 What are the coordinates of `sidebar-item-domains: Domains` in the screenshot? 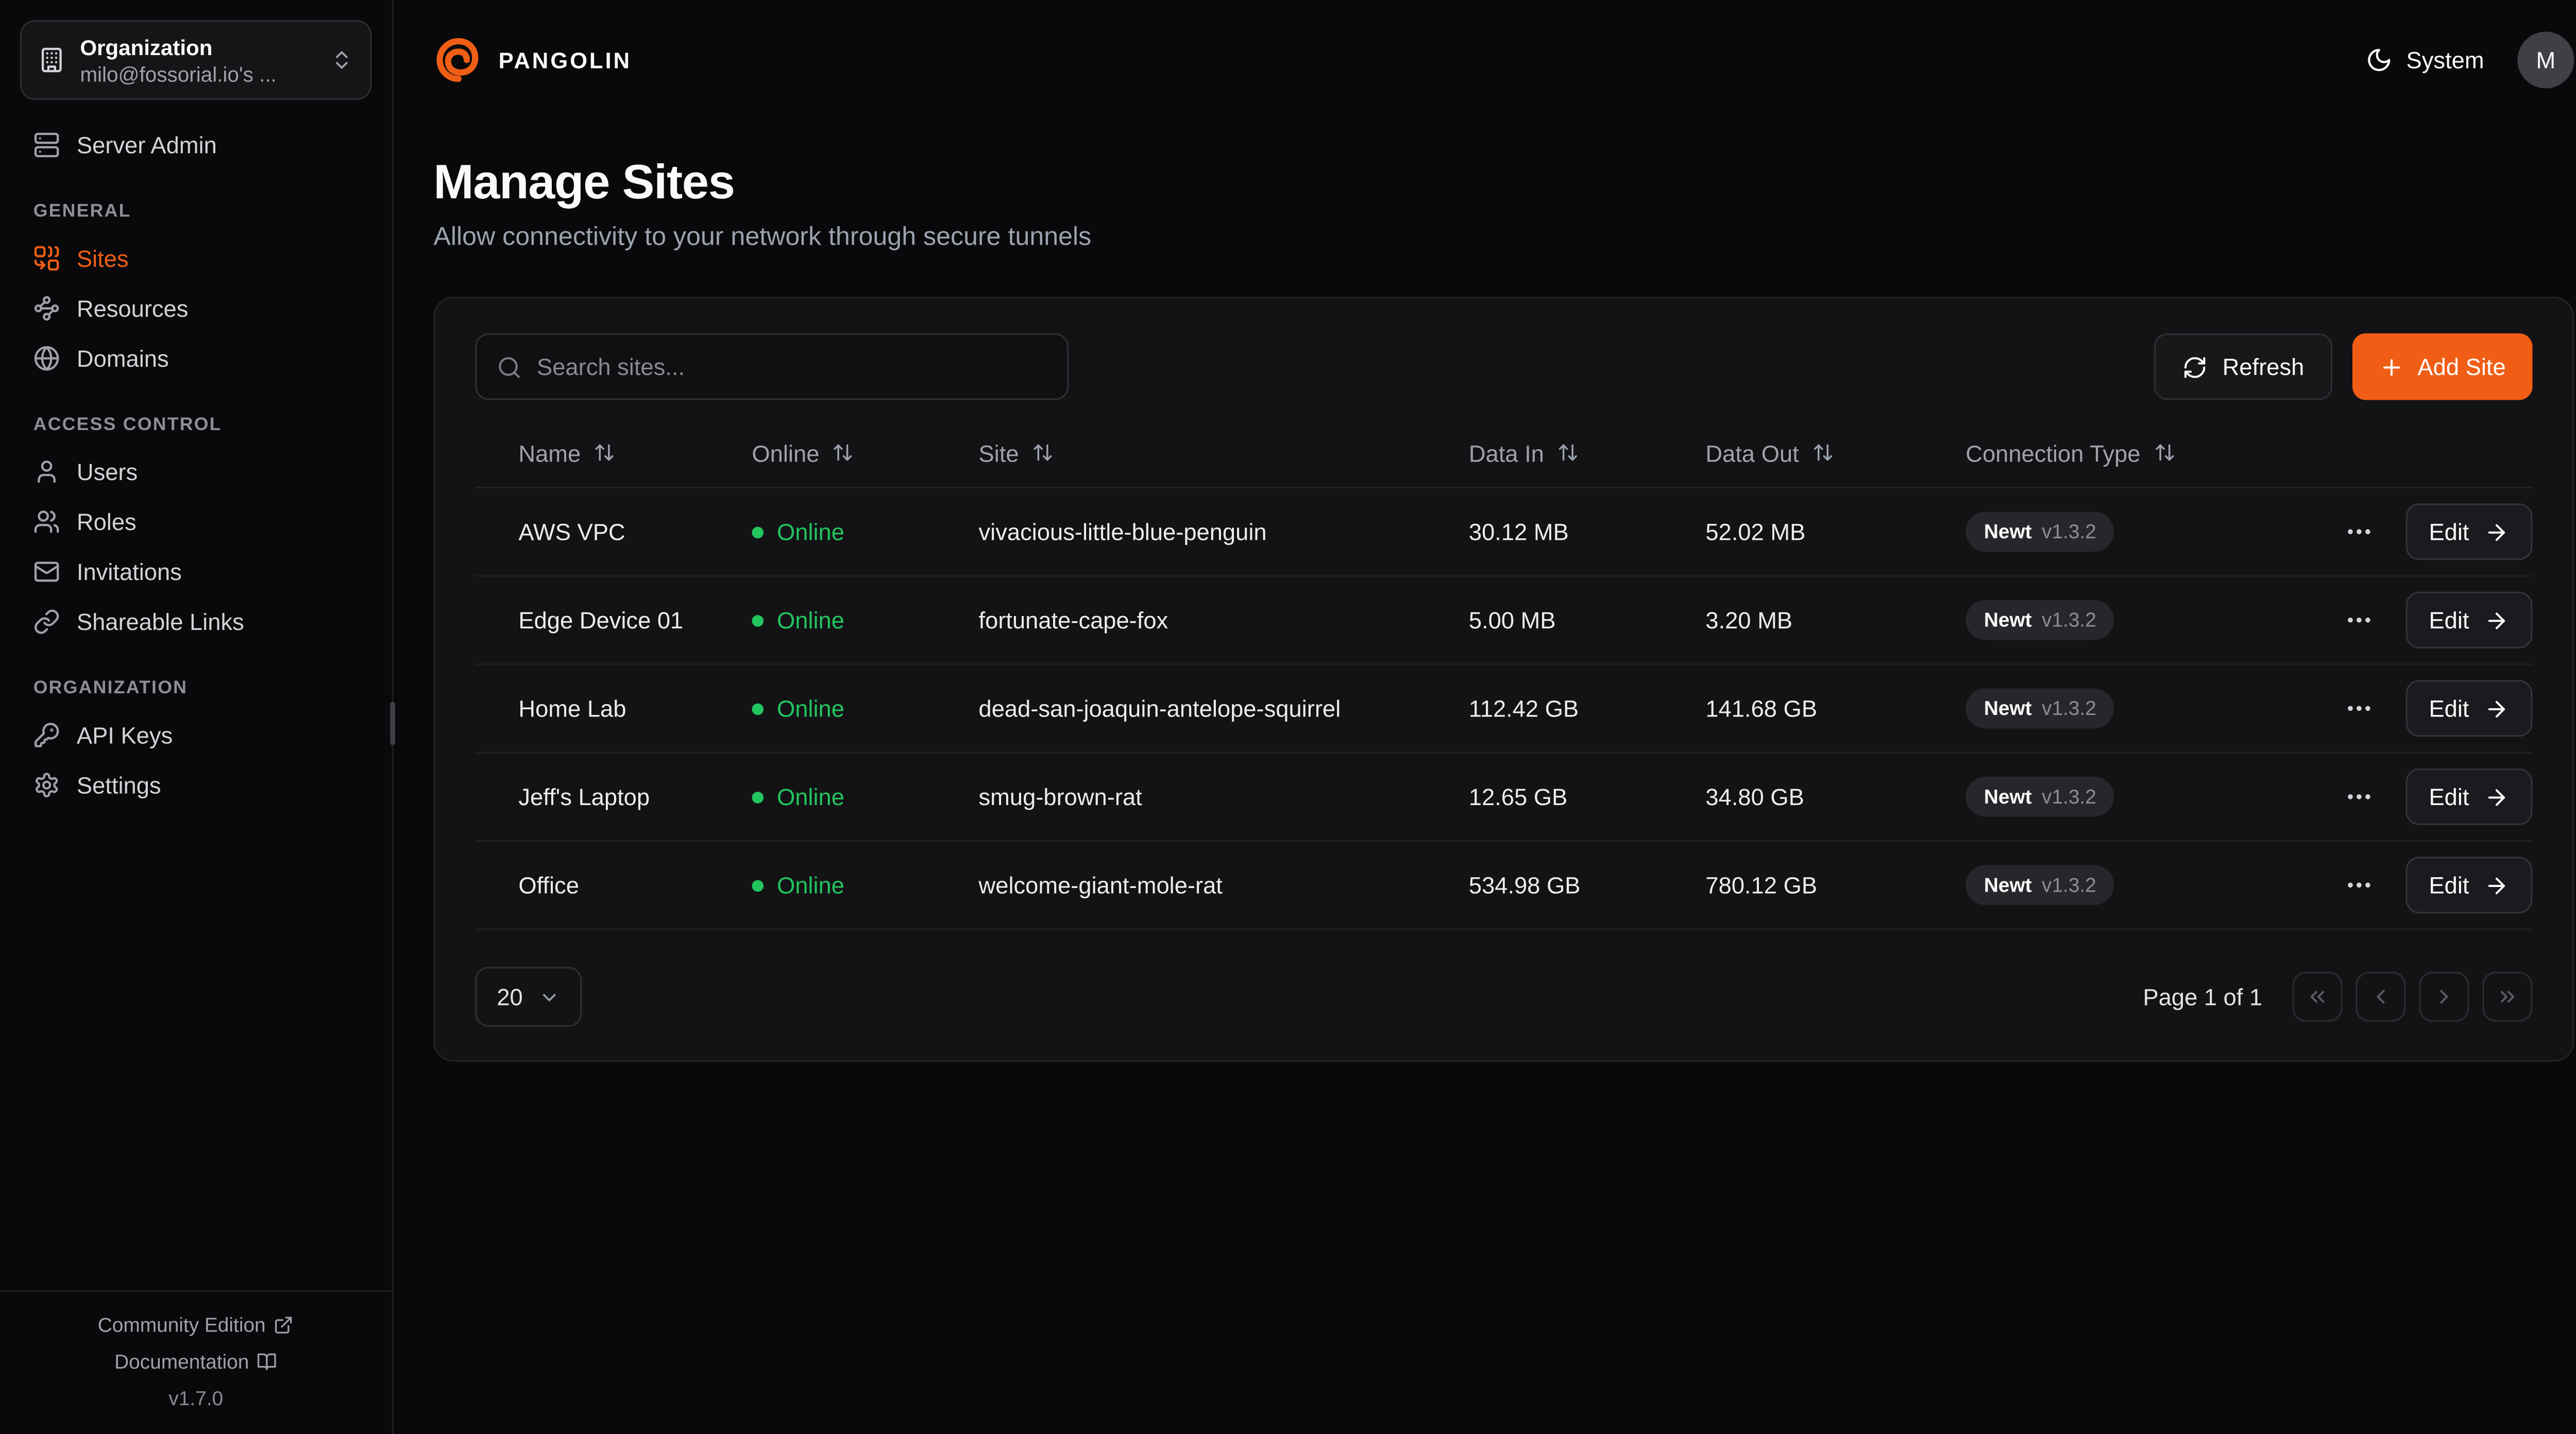 It's located at (195, 358).